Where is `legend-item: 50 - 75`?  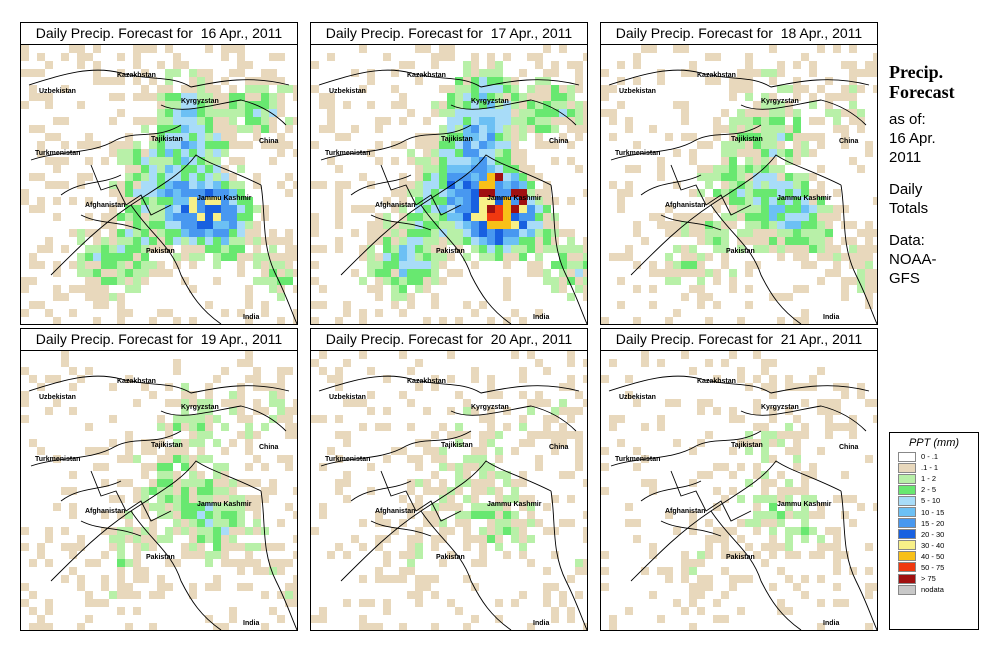 legend-item: 50 - 75 is located at coordinates (938, 567).